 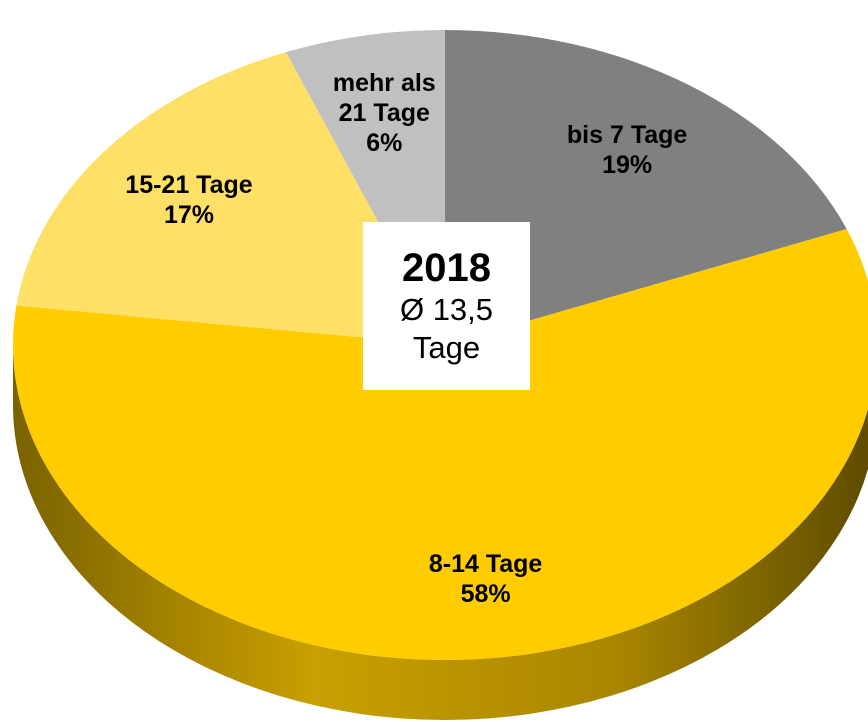 What do you see at coordinates (485, 564) in the screenshot?
I see `slice-category: 8-14 Tage` at bounding box center [485, 564].